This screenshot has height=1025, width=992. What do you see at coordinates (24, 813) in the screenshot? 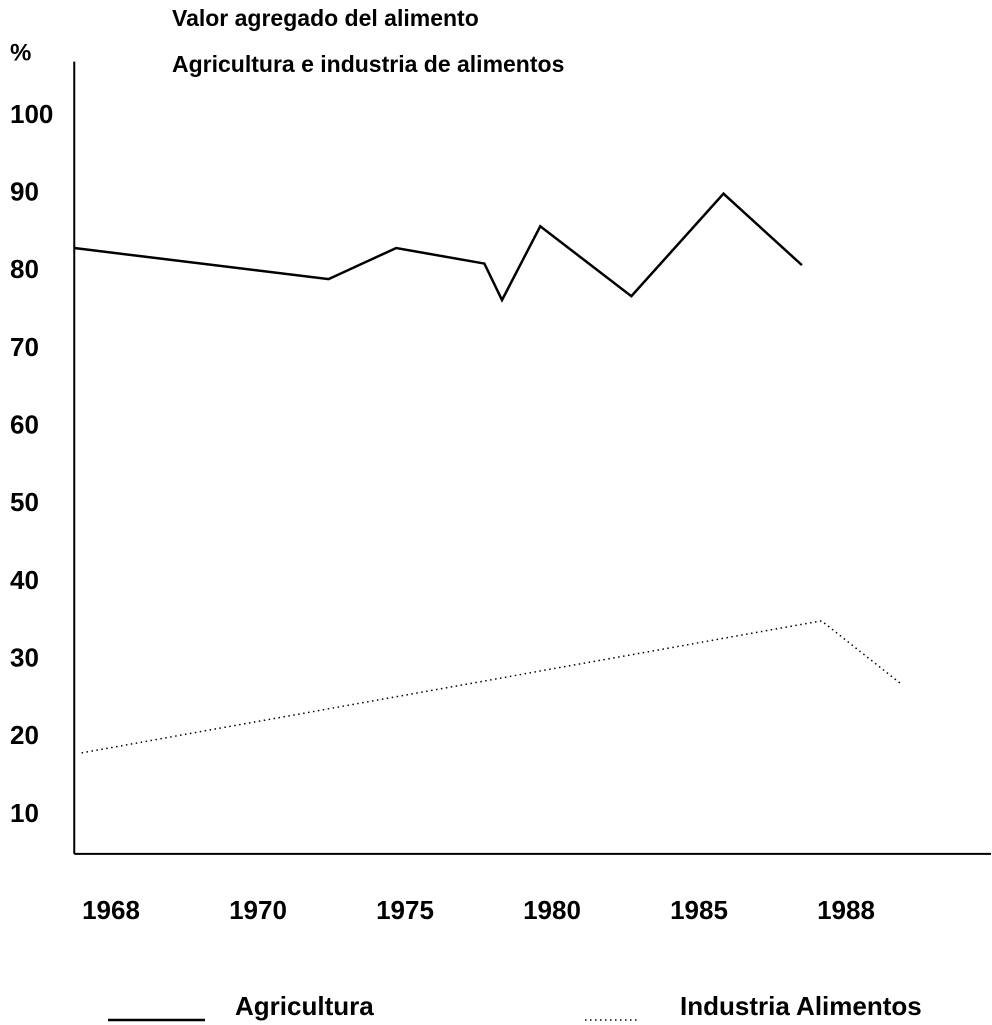
I see `y-tick-label: 10` at bounding box center [24, 813].